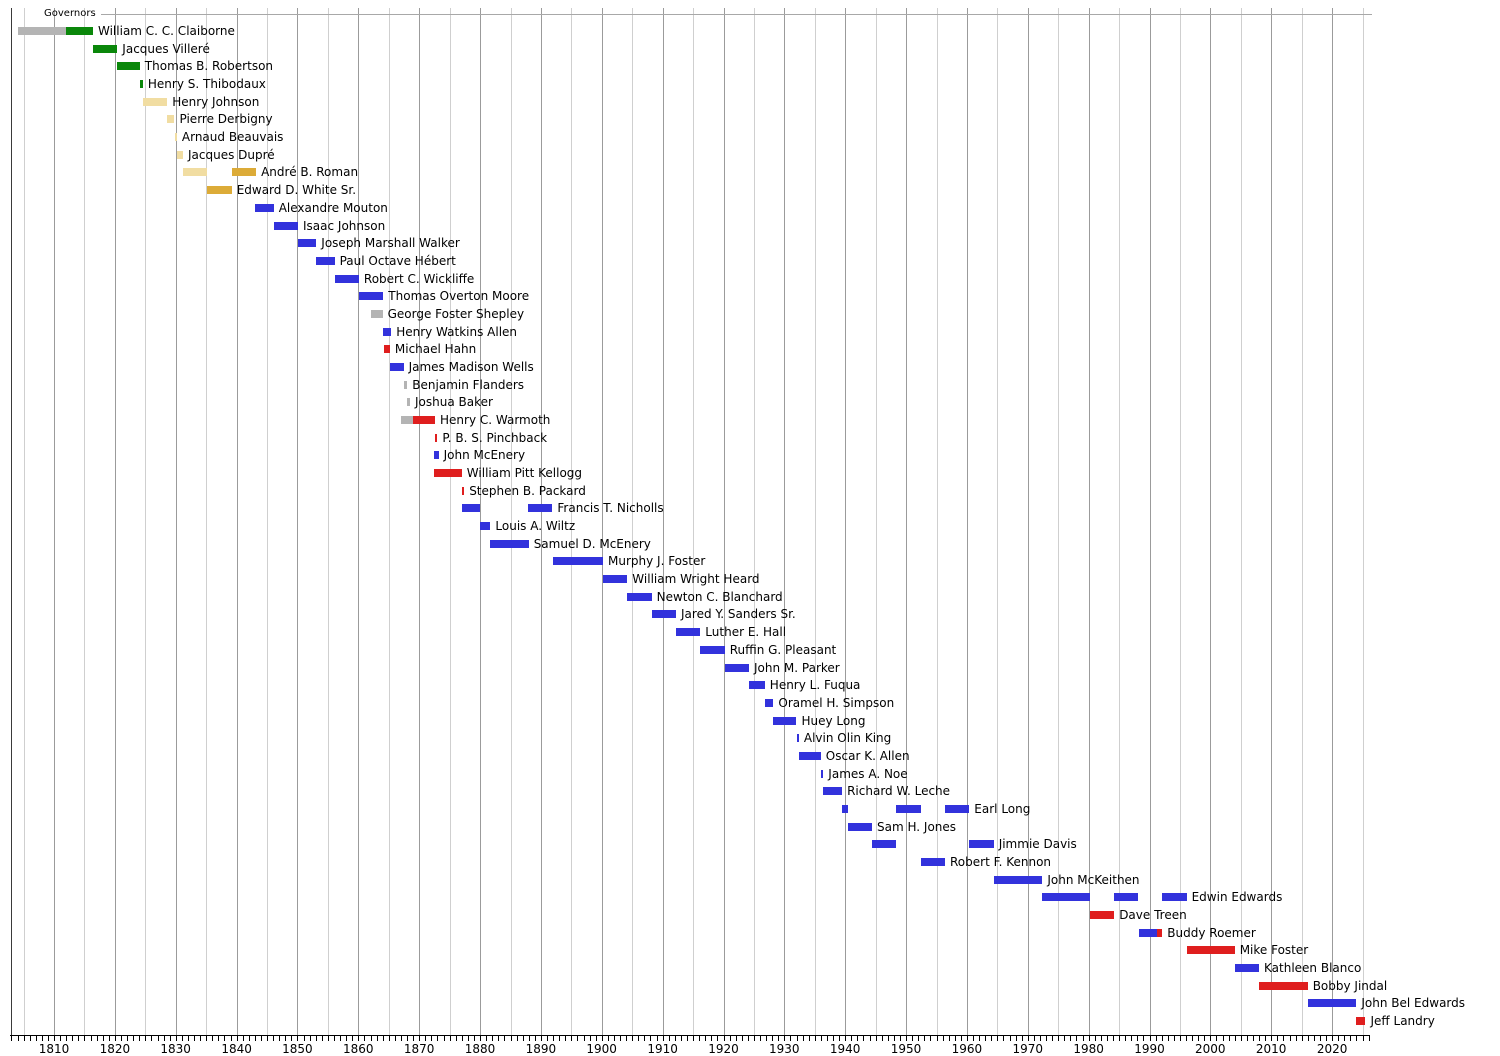 The width and height of the screenshot is (1500, 1056). Describe the element at coordinates (1149, 1049) in the screenshot. I see `axis-tick-label: 1990` at that location.